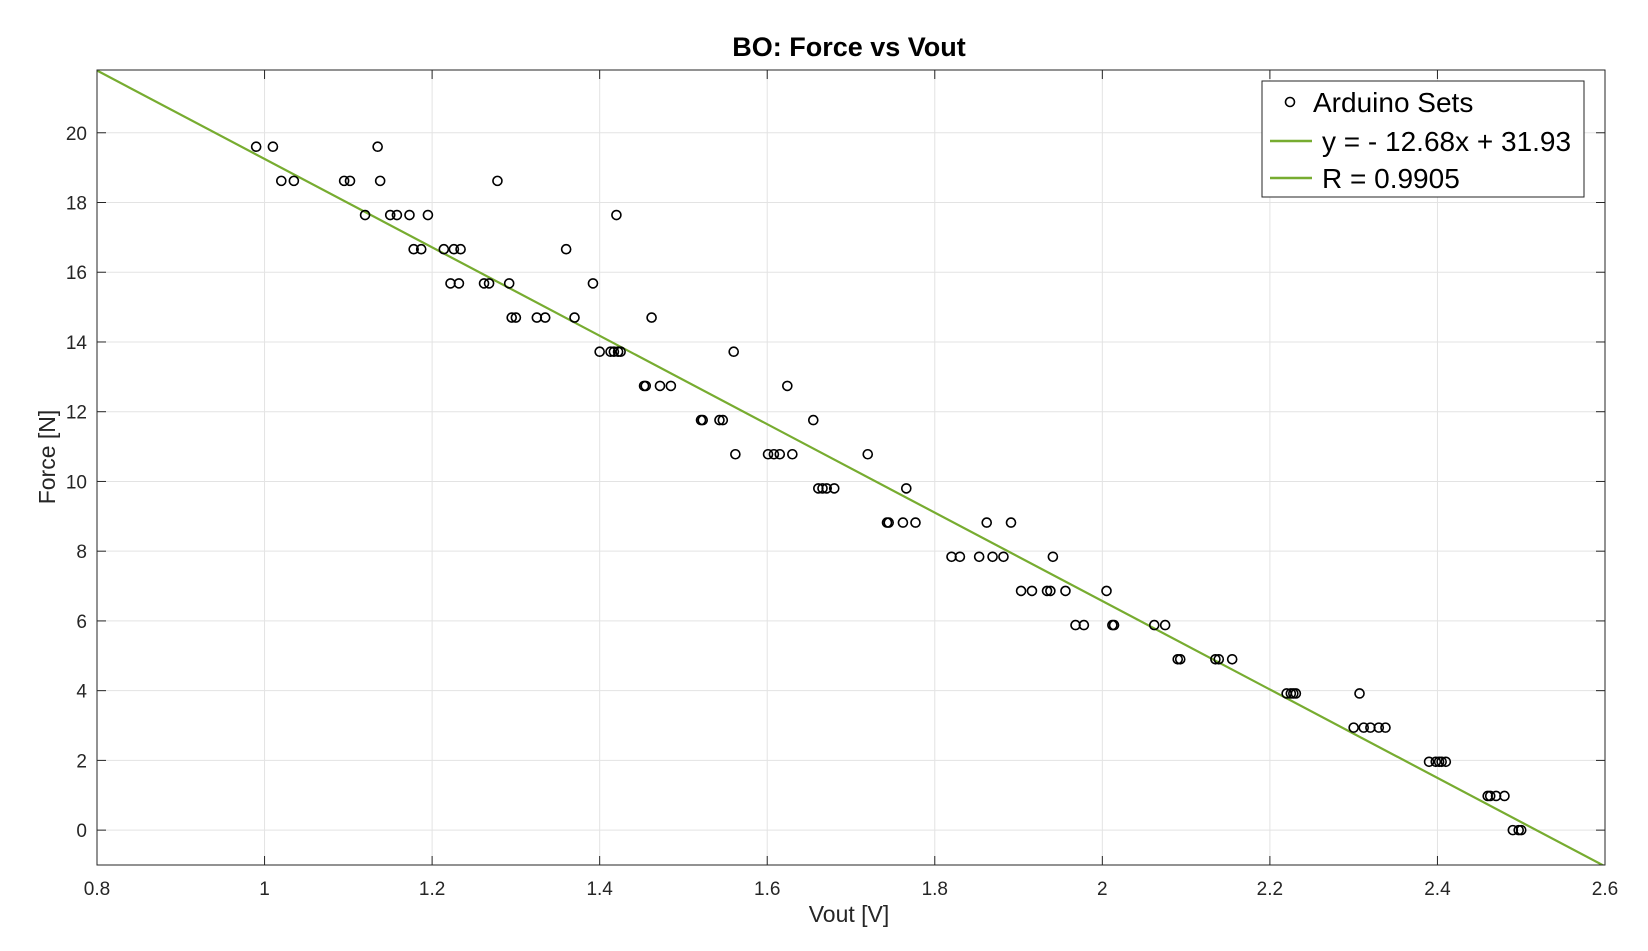  Describe the element at coordinates (849, 914) in the screenshot. I see `x-axis-label: Vout [V]` at that location.